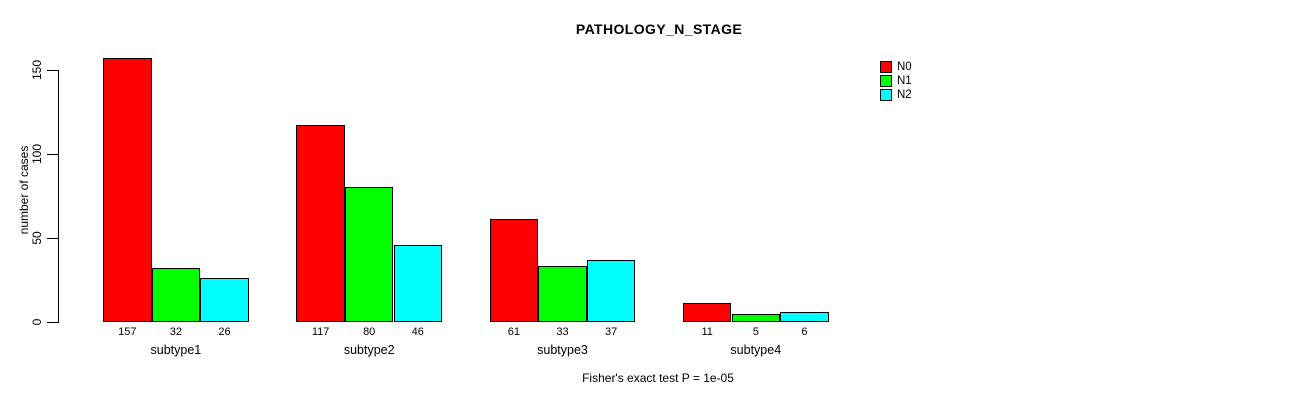 The image size is (1290, 400). What do you see at coordinates (756, 317) in the screenshot?
I see `bar-n1-subtype4` at bounding box center [756, 317].